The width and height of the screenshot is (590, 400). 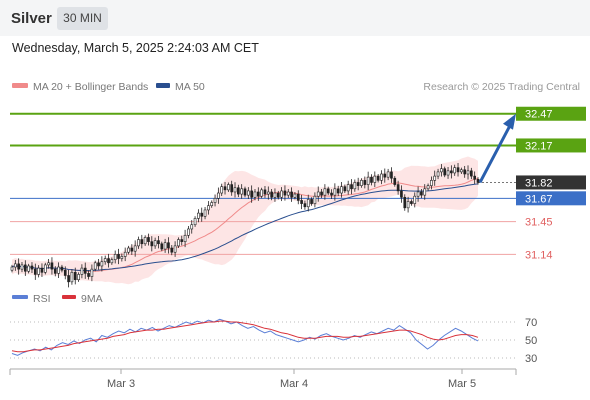 I want to click on target-level-tag, so click(x=551, y=145).